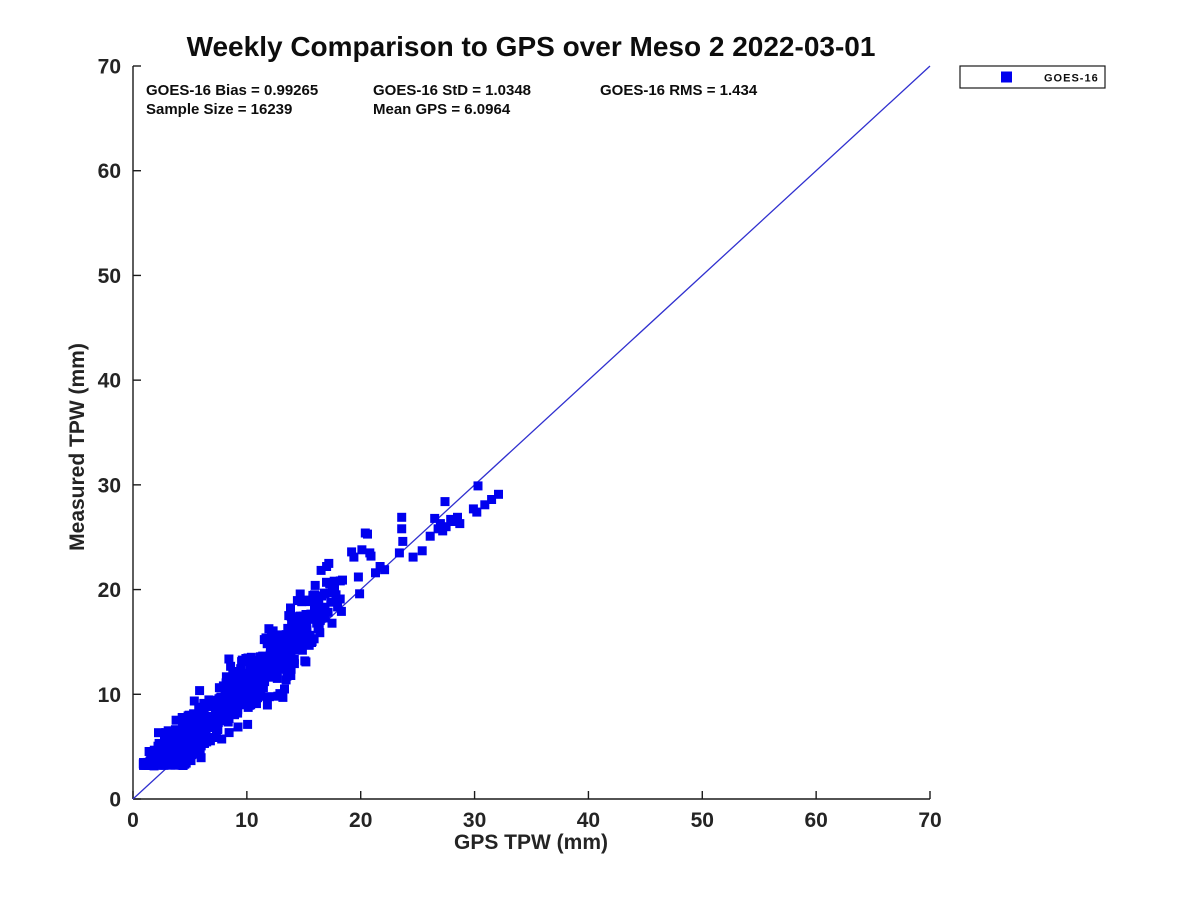 The height and width of the screenshot is (900, 1200). I want to click on x-axis-label: GPS TPW (mm), so click(531, 842).